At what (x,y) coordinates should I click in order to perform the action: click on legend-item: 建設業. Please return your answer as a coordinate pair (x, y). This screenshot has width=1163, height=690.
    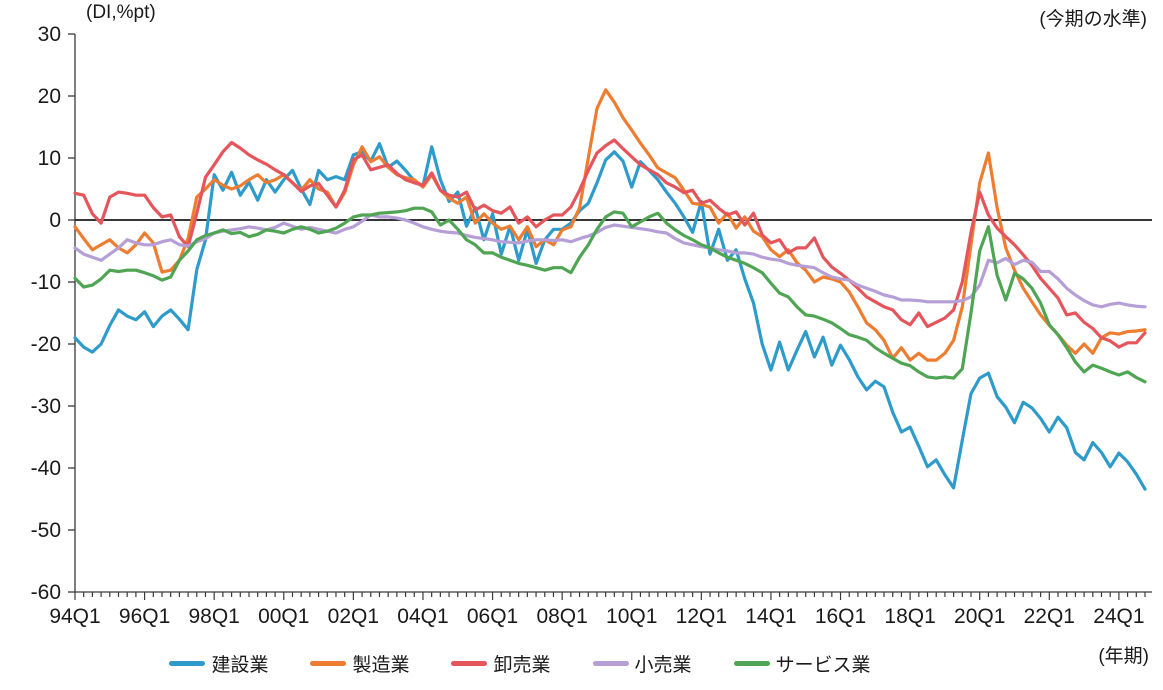
    Looking at the image, I should click on (218, 663).